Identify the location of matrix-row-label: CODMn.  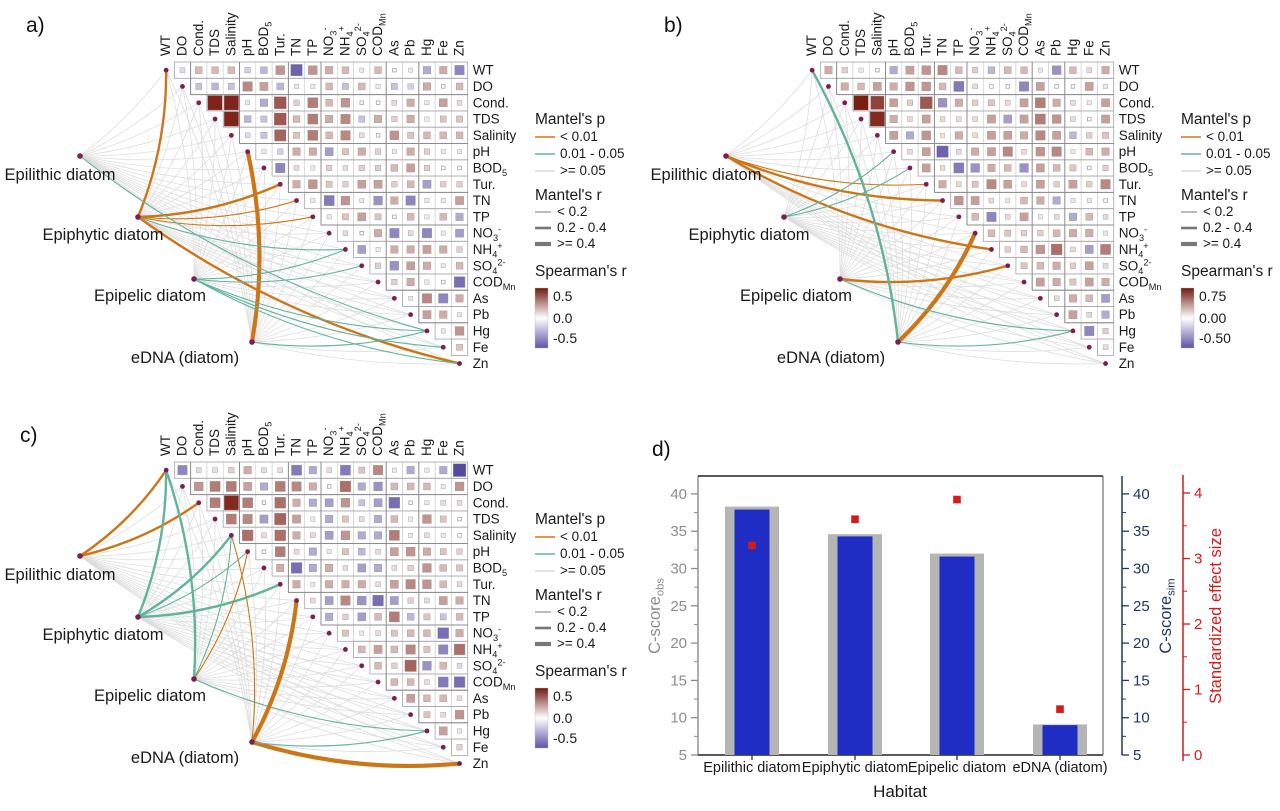
(494, 284).